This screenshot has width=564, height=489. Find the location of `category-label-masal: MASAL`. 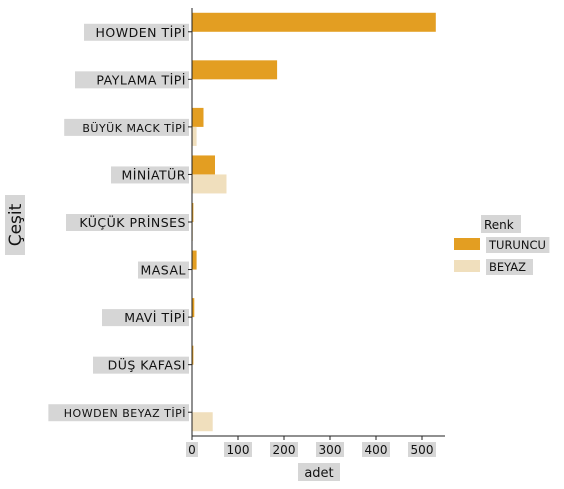

category-label-masal: MASAL is located at coordinates (163, 270).